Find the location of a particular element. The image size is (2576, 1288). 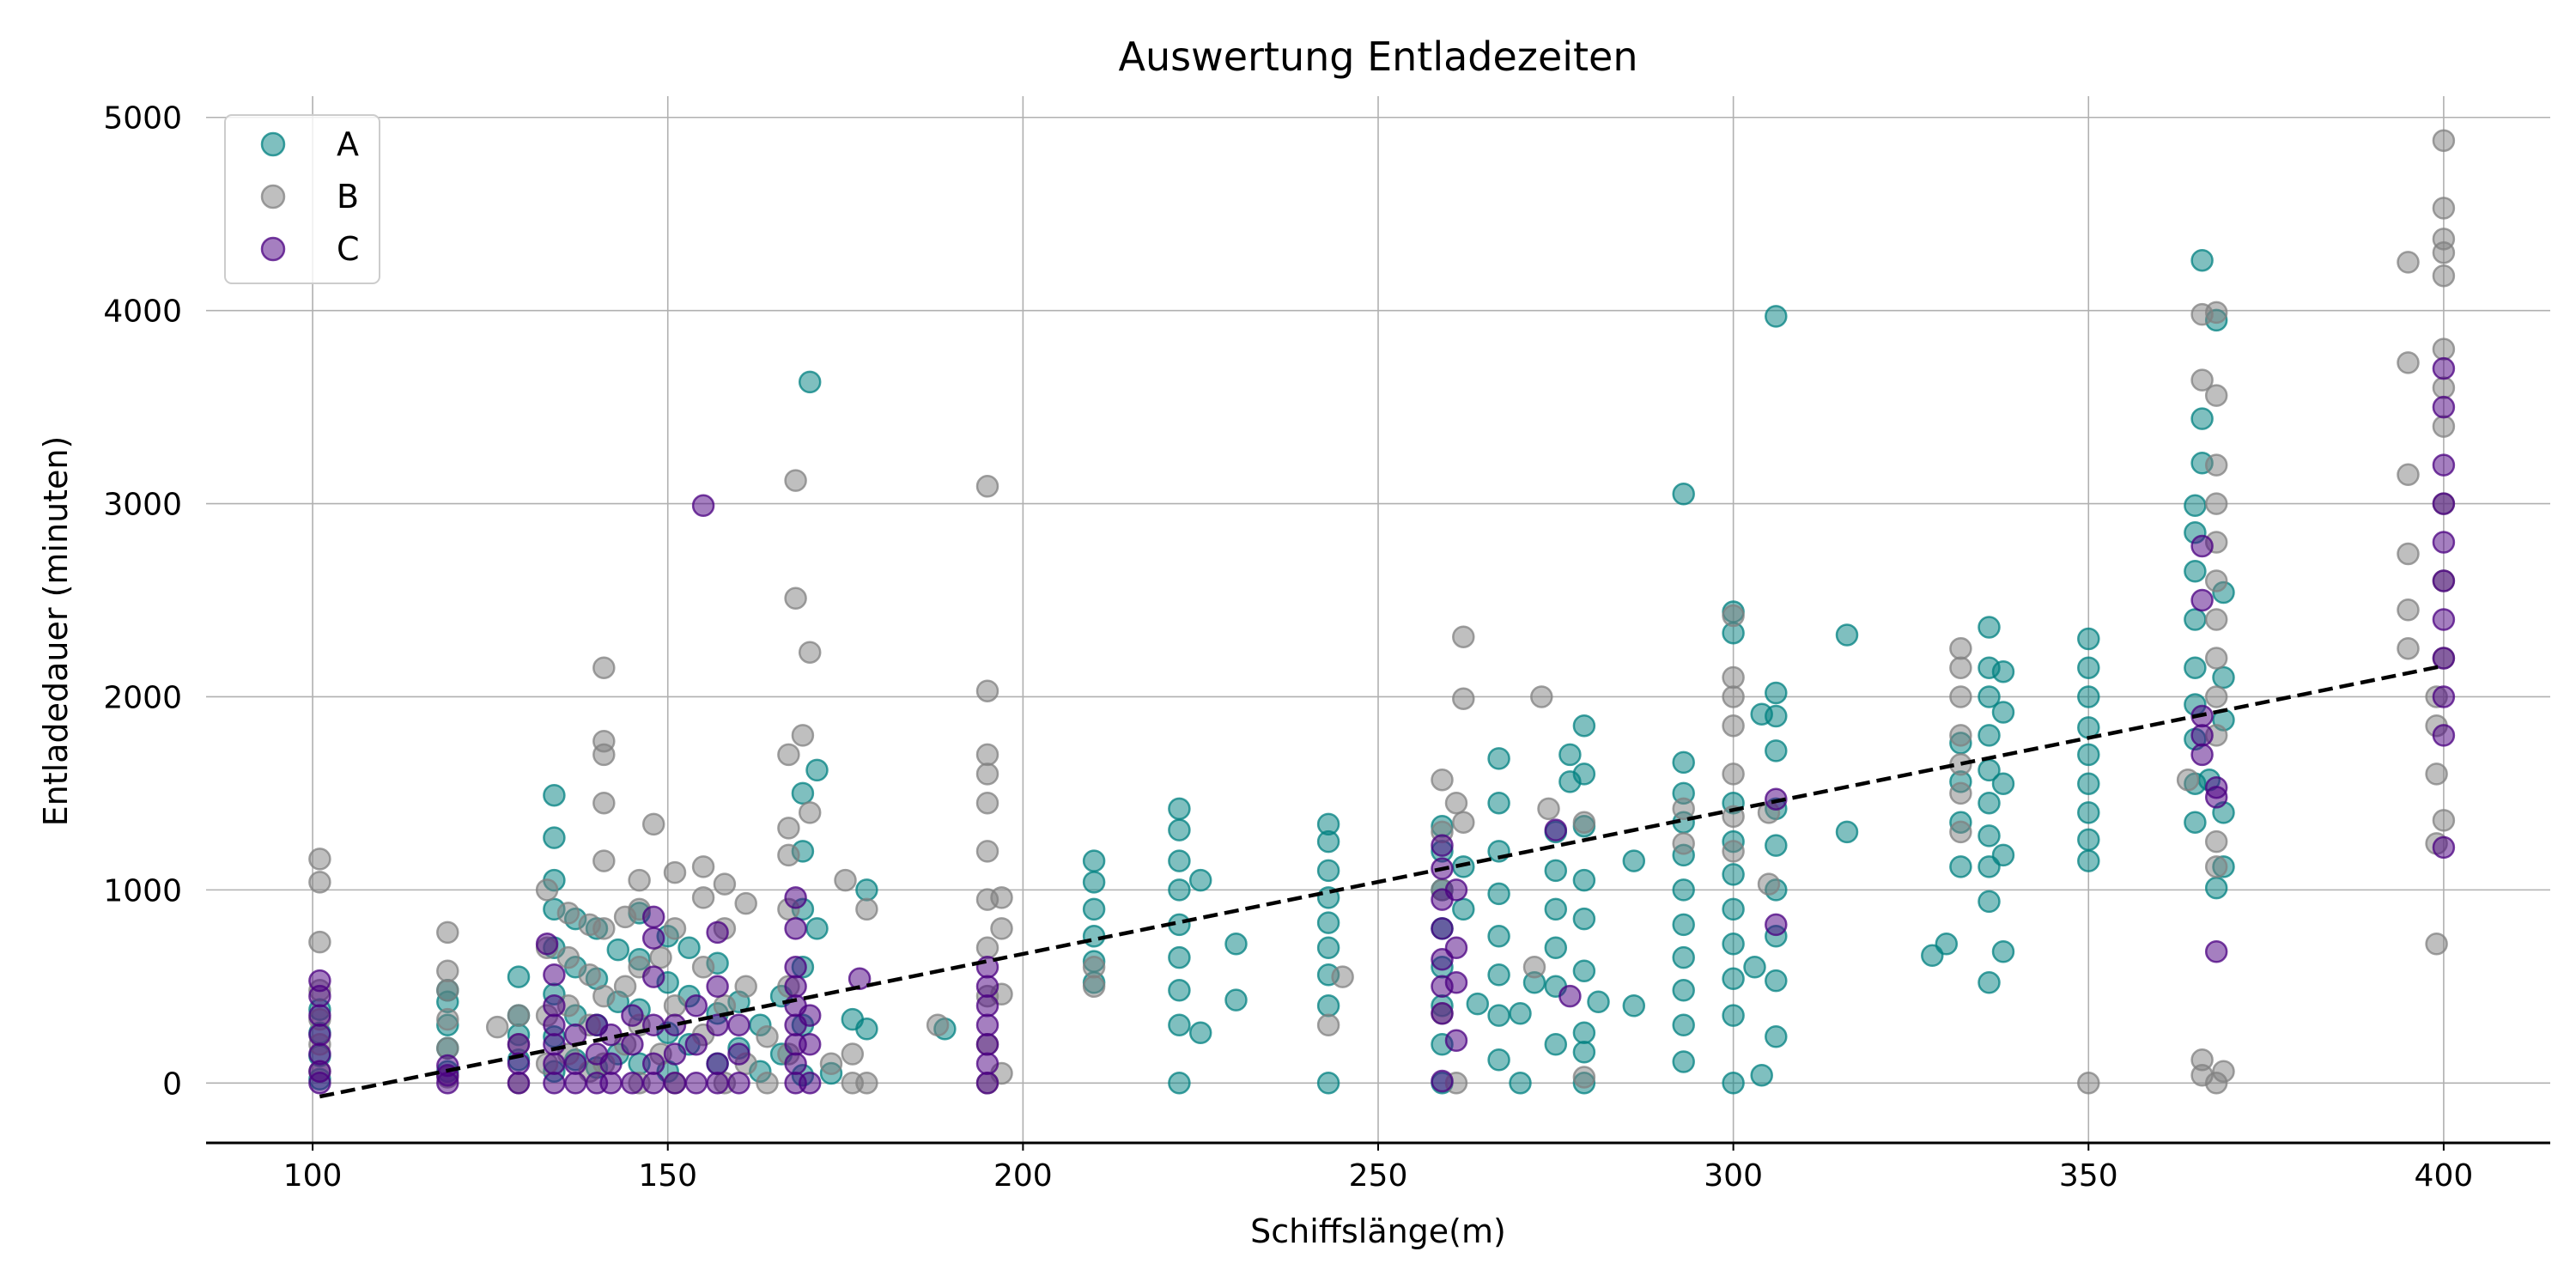

x-tick-label: 400 is located at coordinates (2444, 1176).